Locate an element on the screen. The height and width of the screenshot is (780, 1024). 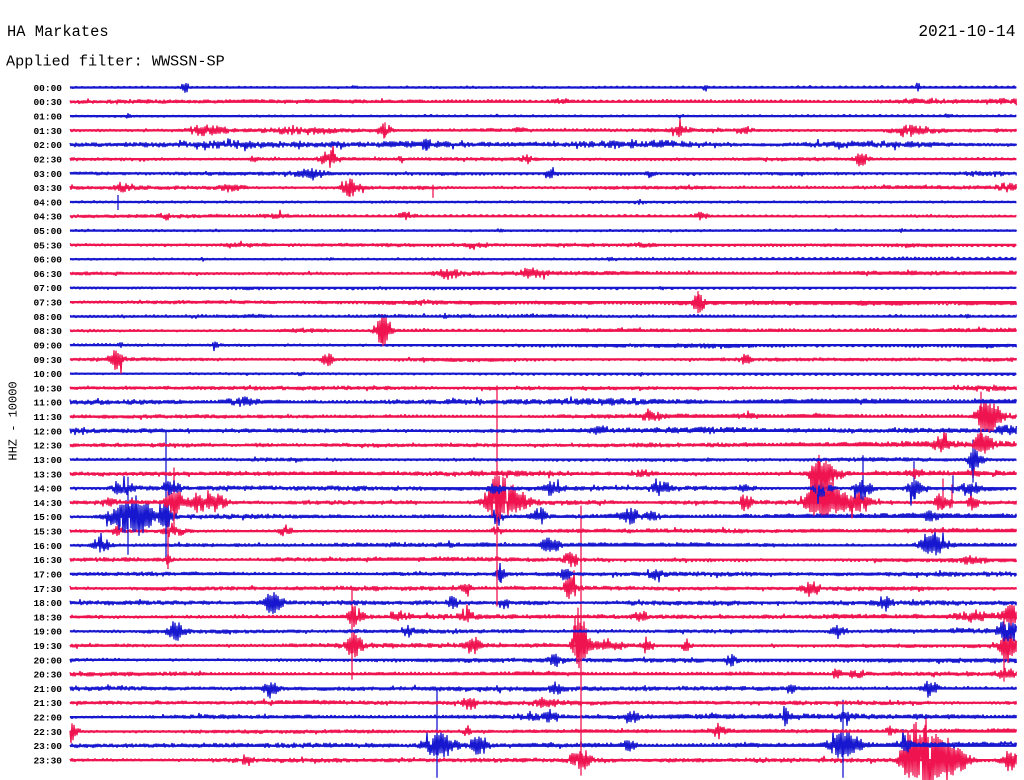
svg-text: 07:30 is located at coordinates (47, 303).